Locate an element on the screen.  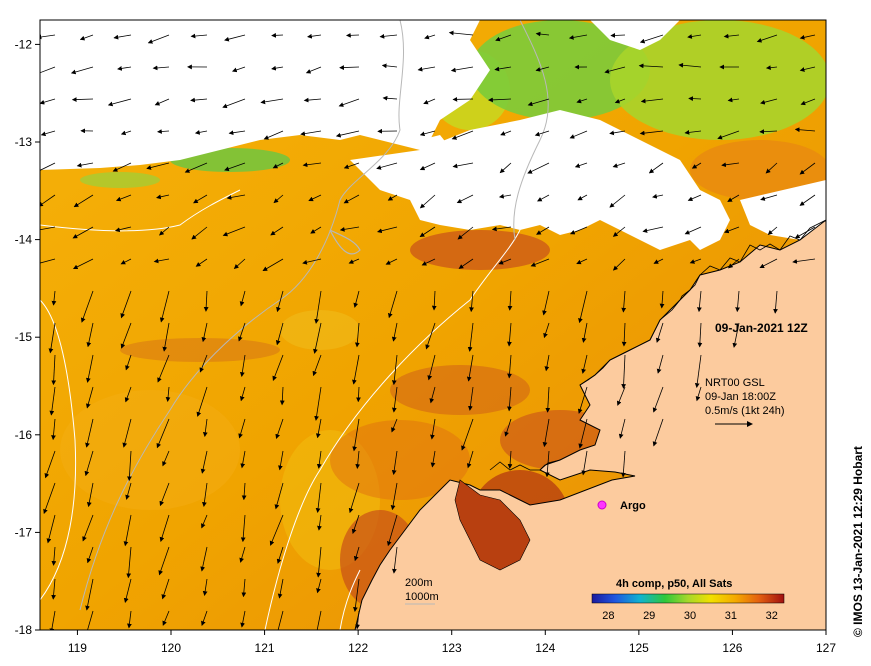
credit-text: © IMOS 13-Jan-2021 12:29 Hobart is located at coordinates (858, 541).